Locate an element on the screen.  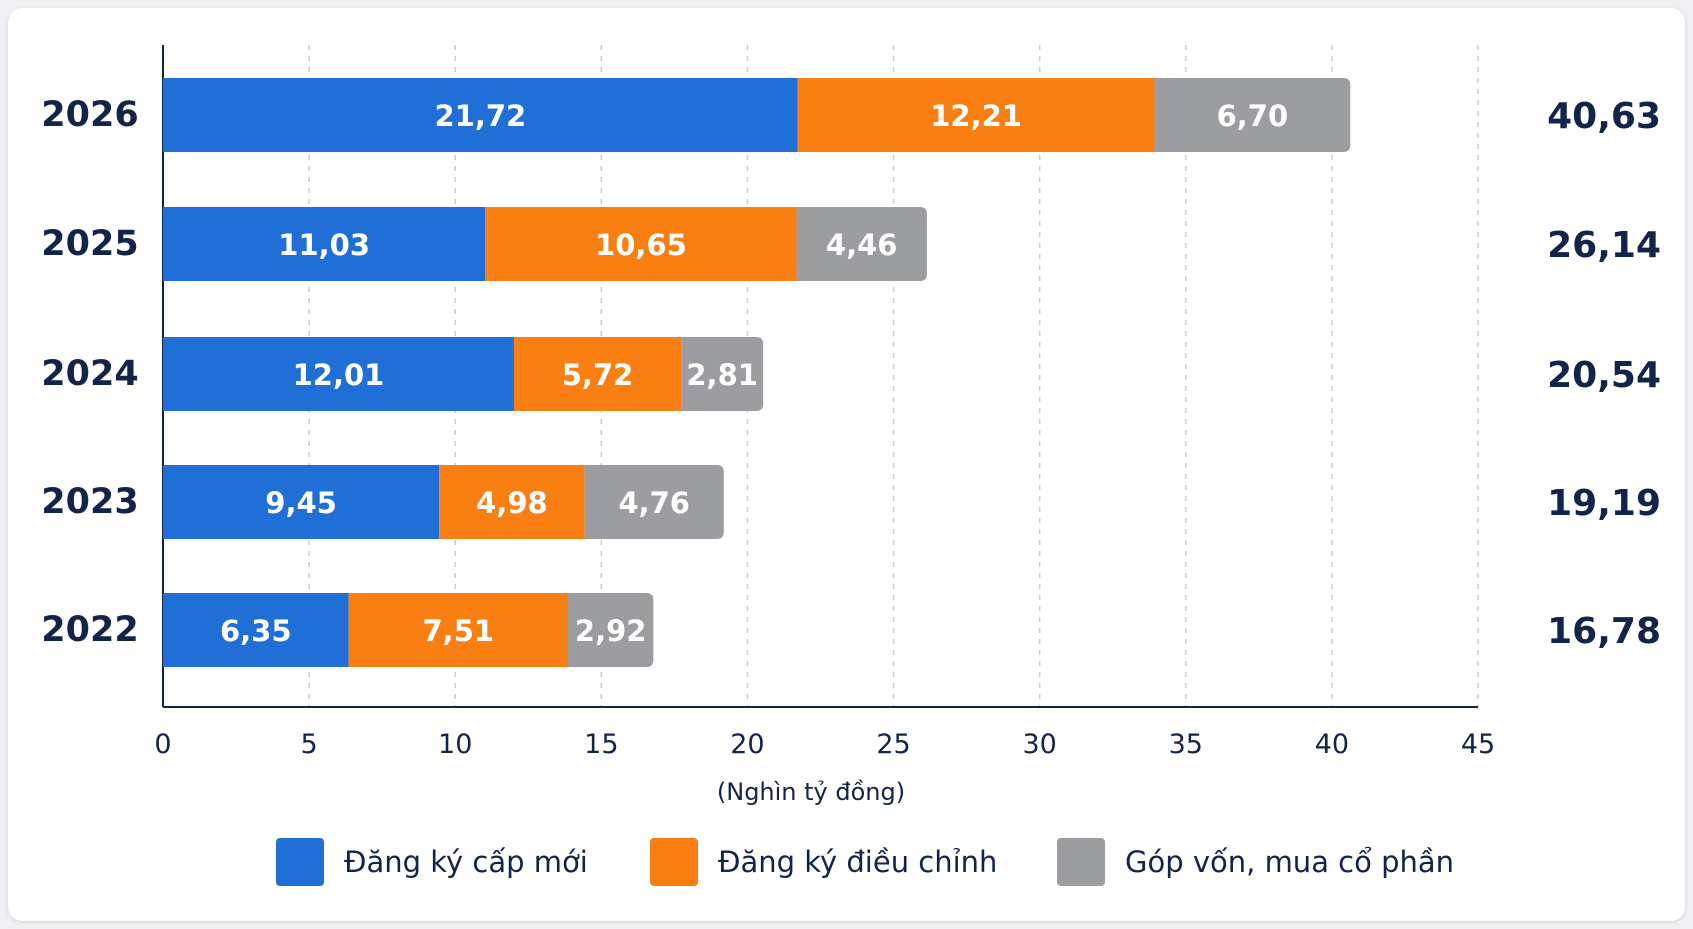
bar-value-label: 11,03 is located at coordinates (324, 245).